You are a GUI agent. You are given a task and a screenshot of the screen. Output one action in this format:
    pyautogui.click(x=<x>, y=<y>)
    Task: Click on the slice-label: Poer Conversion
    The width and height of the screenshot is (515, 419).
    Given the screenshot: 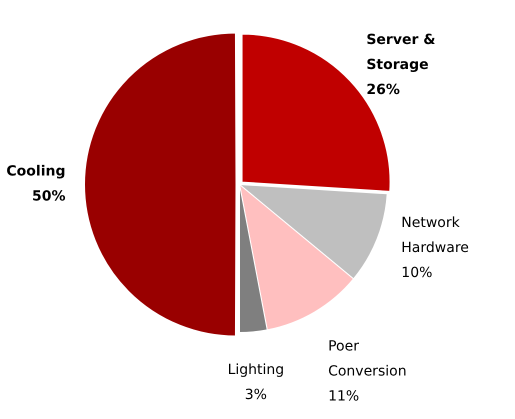 What is the action you would take?
    pyautogui.click(x=367, y=359)
    